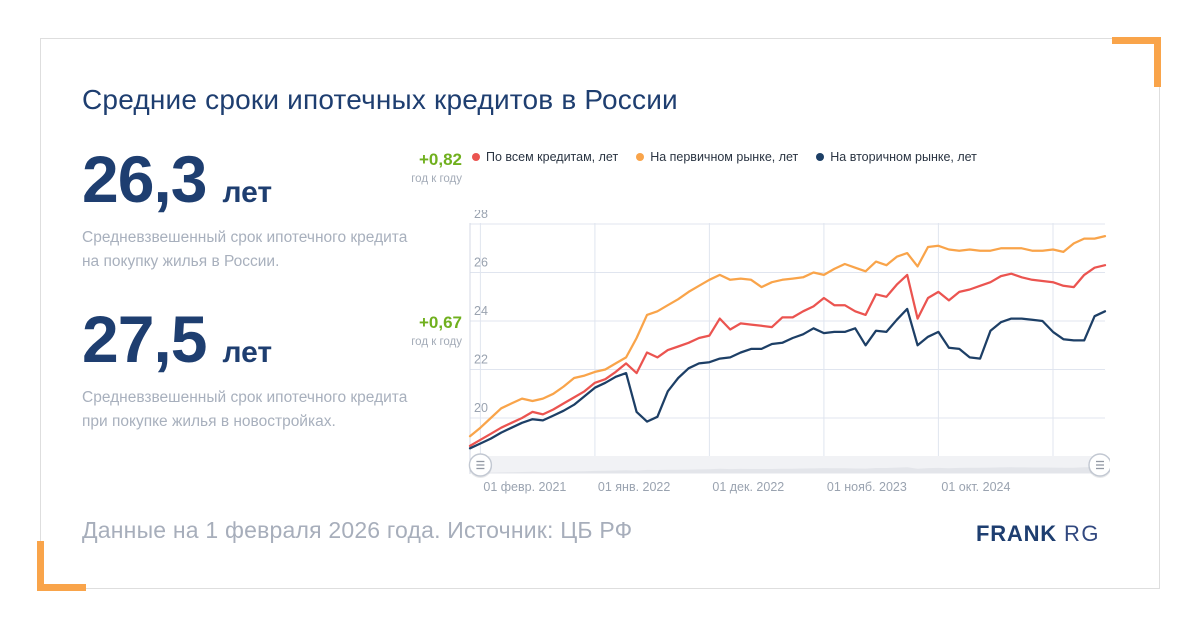  I want to click on corner-bracket-bottom-left-icon, so click(61, 566).